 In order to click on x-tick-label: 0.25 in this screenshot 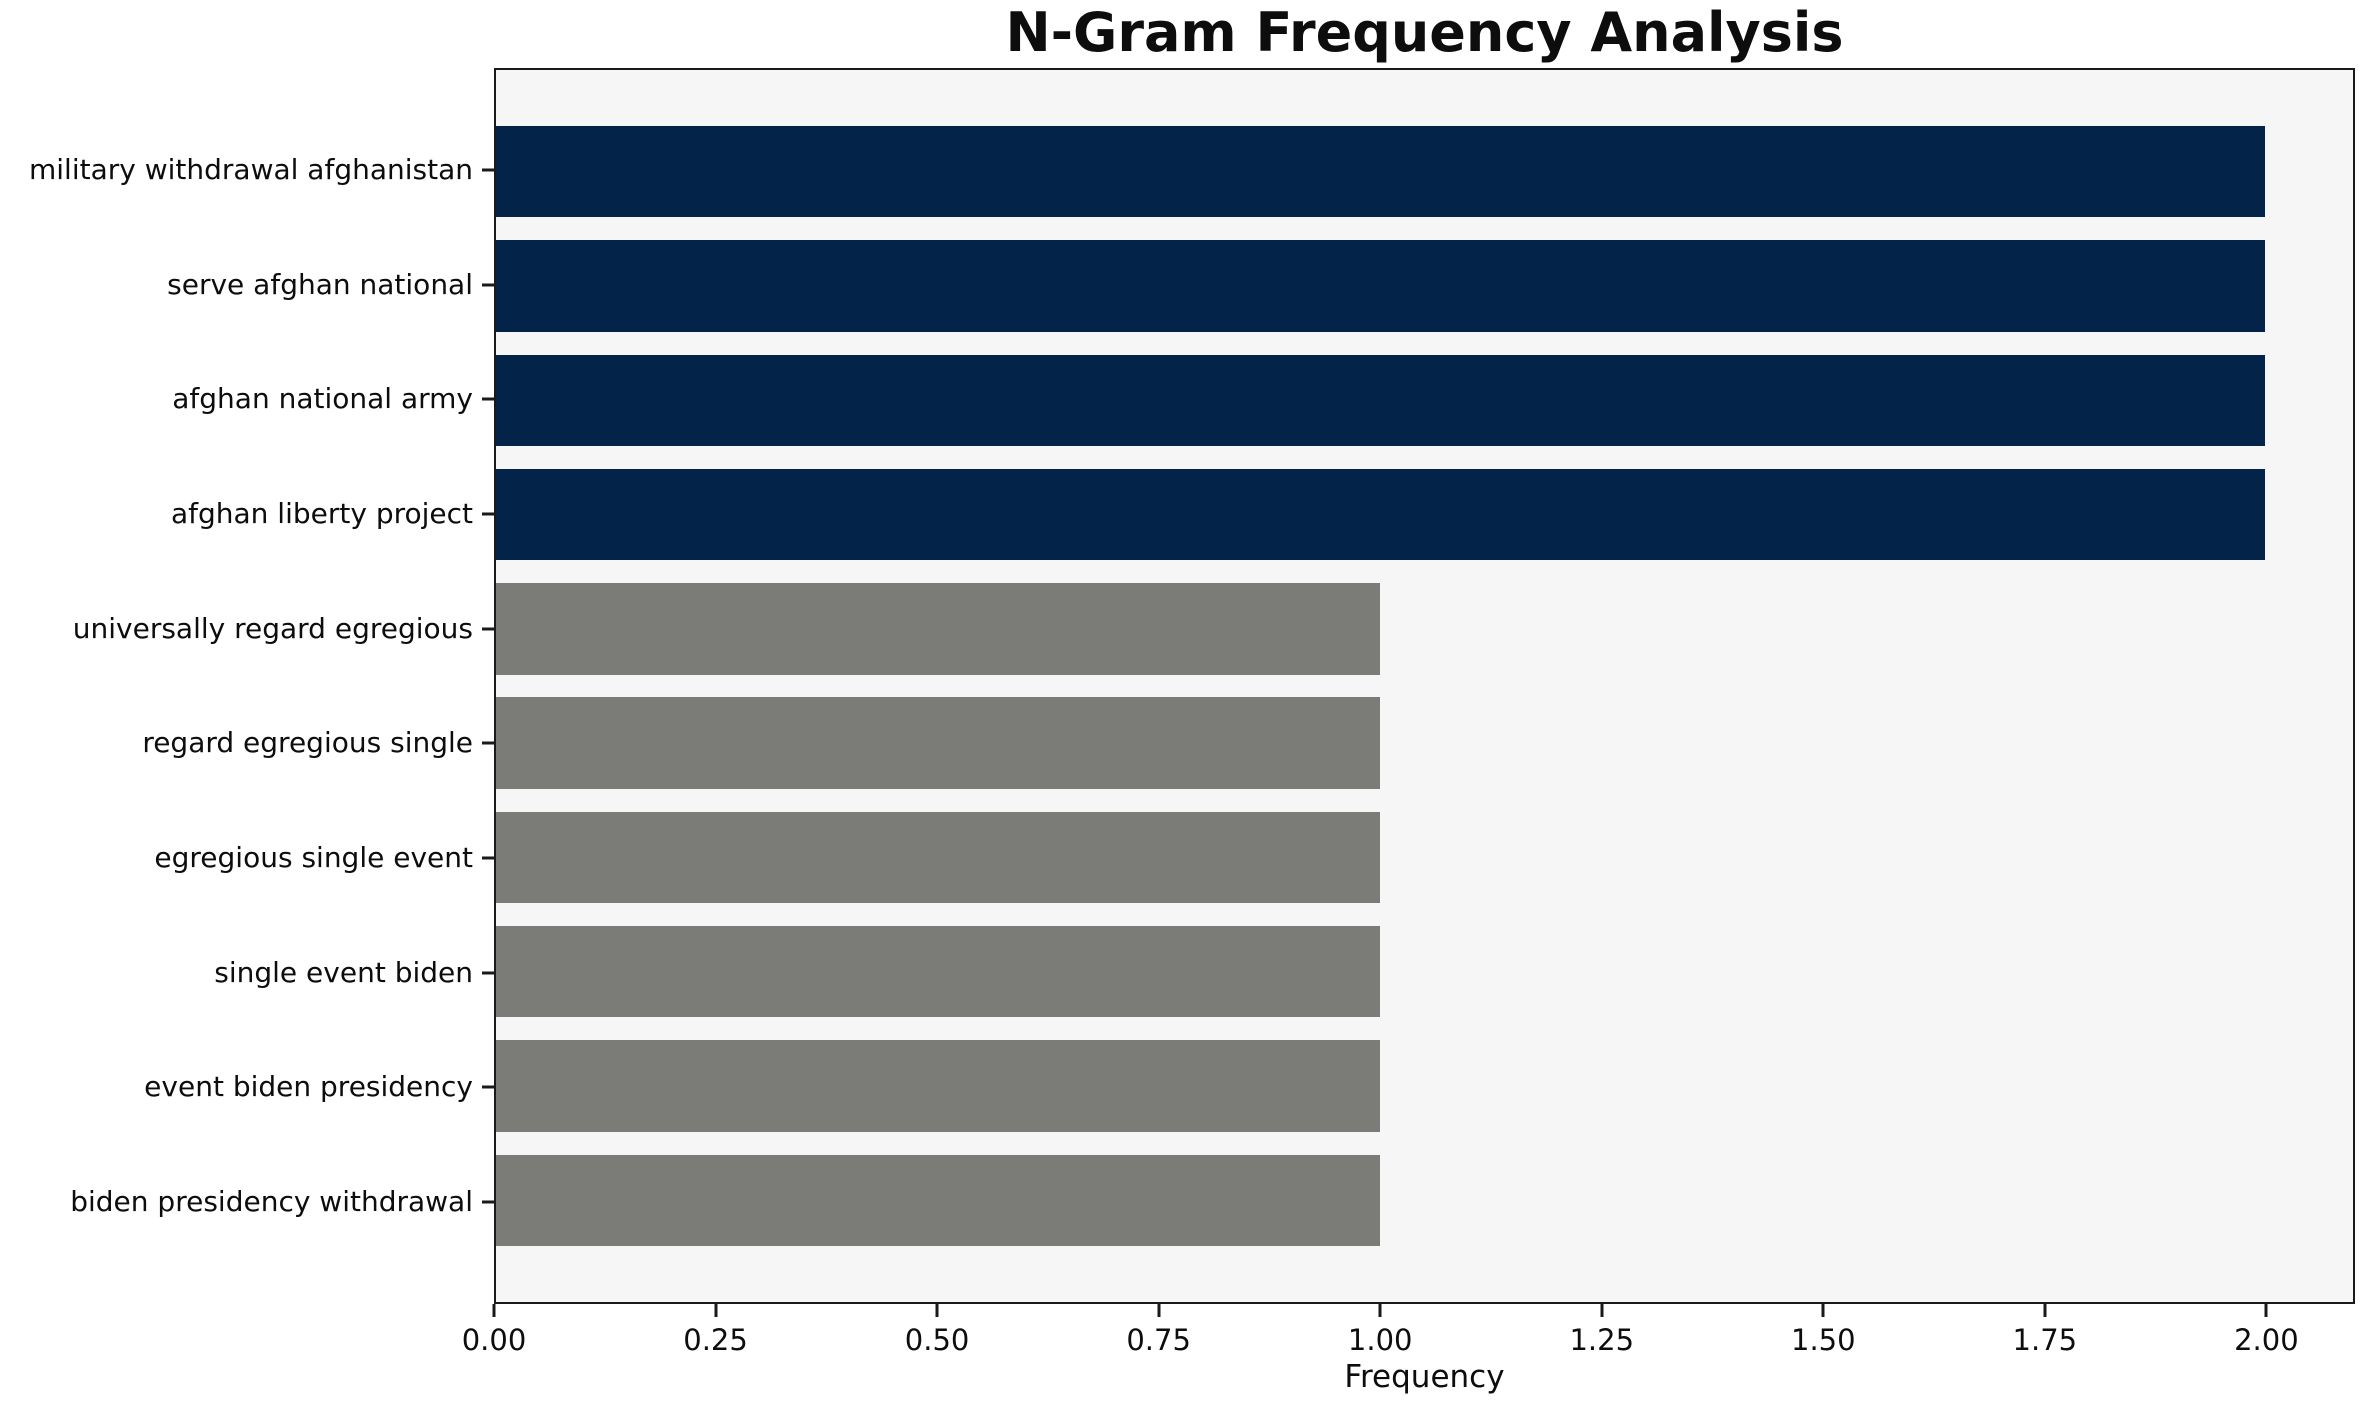, I will do `click(715, 1340)`.